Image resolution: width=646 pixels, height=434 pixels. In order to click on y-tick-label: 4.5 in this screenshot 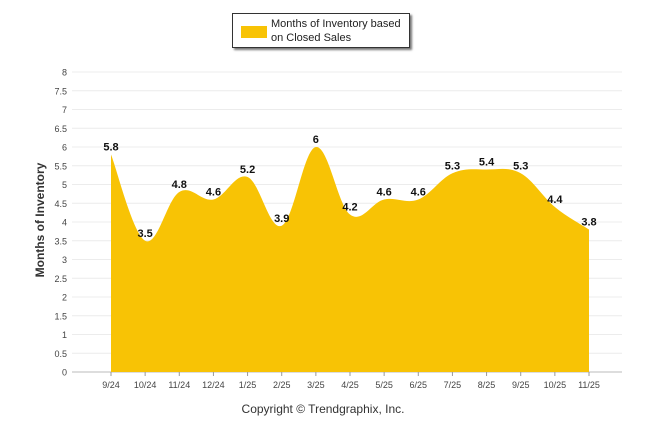, I will do `click(60, 204)`.